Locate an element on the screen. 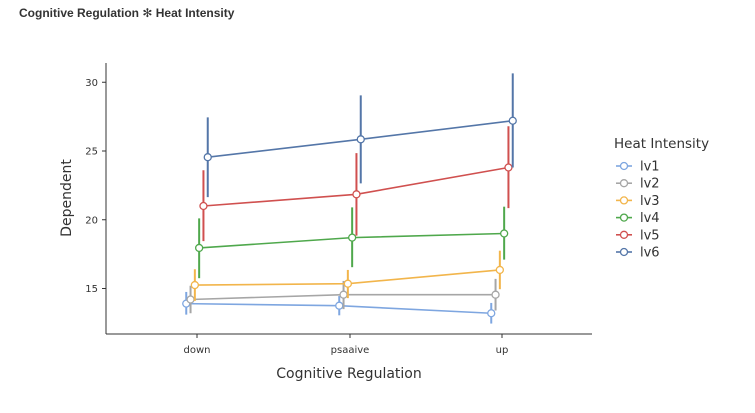 The image size is (755, 413). y-tick-label: 20 is located at coordinates (91, 220).